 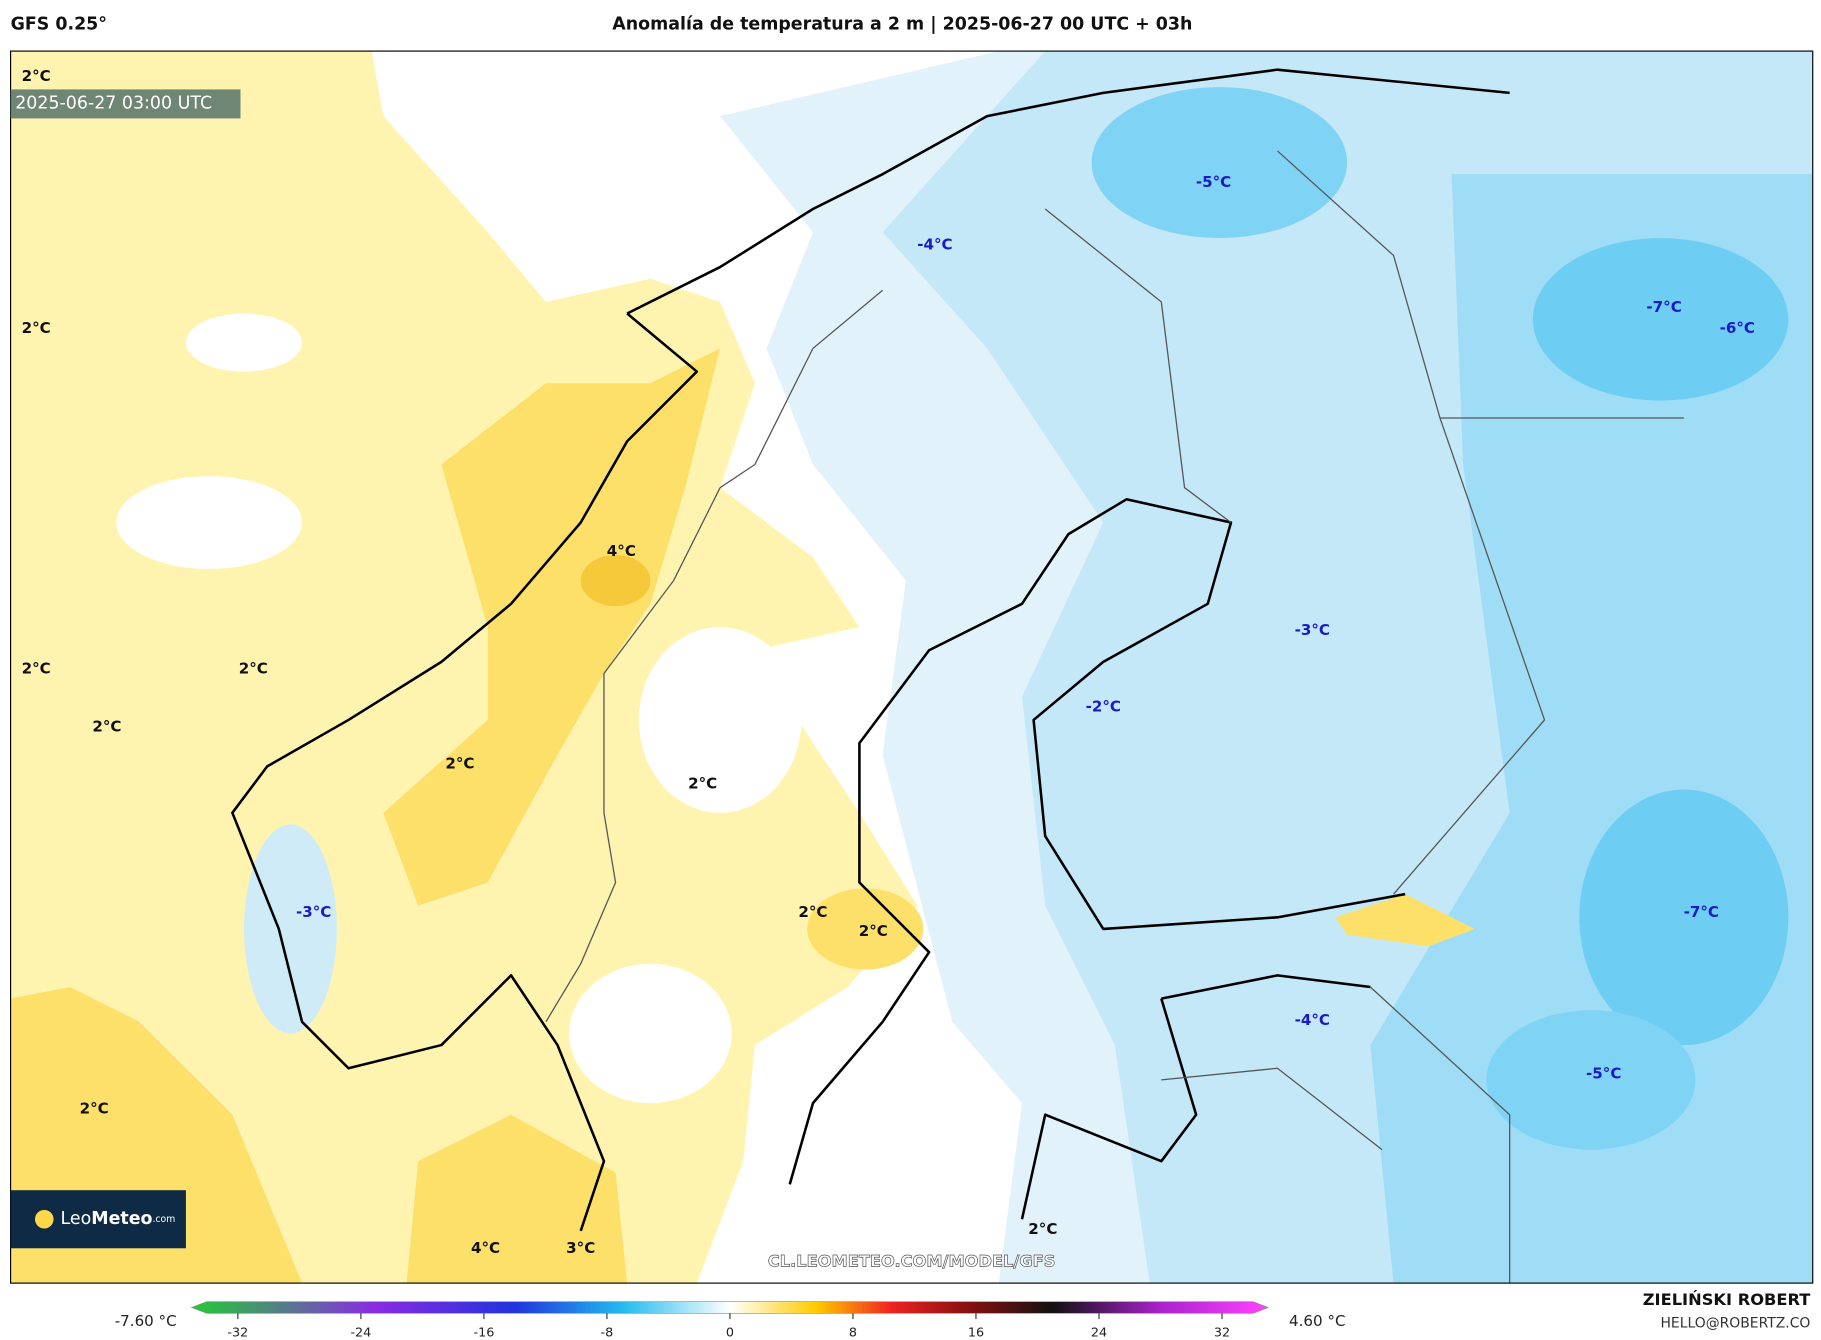 What do you see at coordinates (483, 1333) in the screenshot?
I see `colorbar-tick-label: -16` at bounding box center [483, 1333].